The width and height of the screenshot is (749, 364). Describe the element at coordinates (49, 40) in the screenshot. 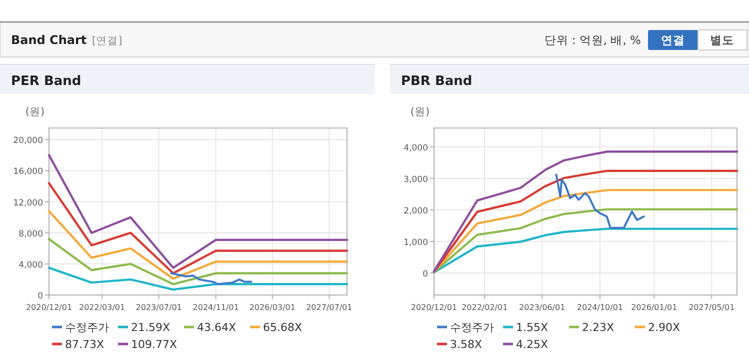

I see `text: Band Chart` at that location.